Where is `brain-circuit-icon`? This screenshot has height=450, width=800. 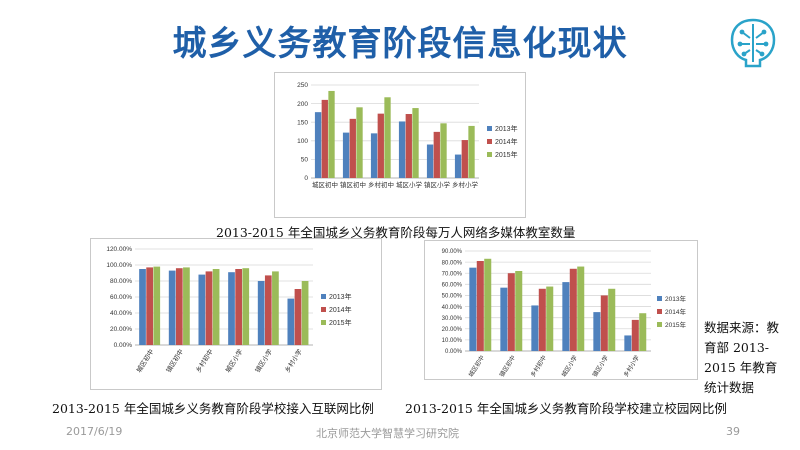 brain-circuit-icon is located at coordinates (753, 43).